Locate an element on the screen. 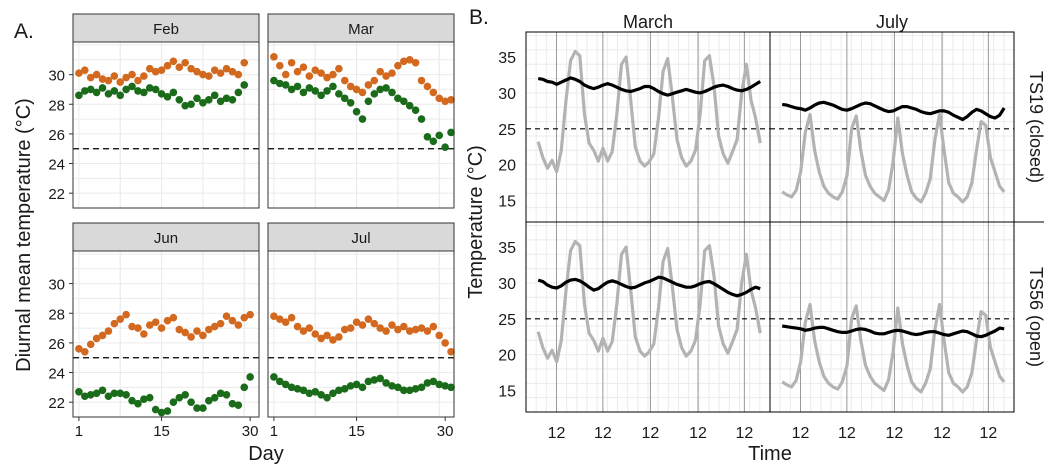  series-line-gray is located at coordinates (893, 348).